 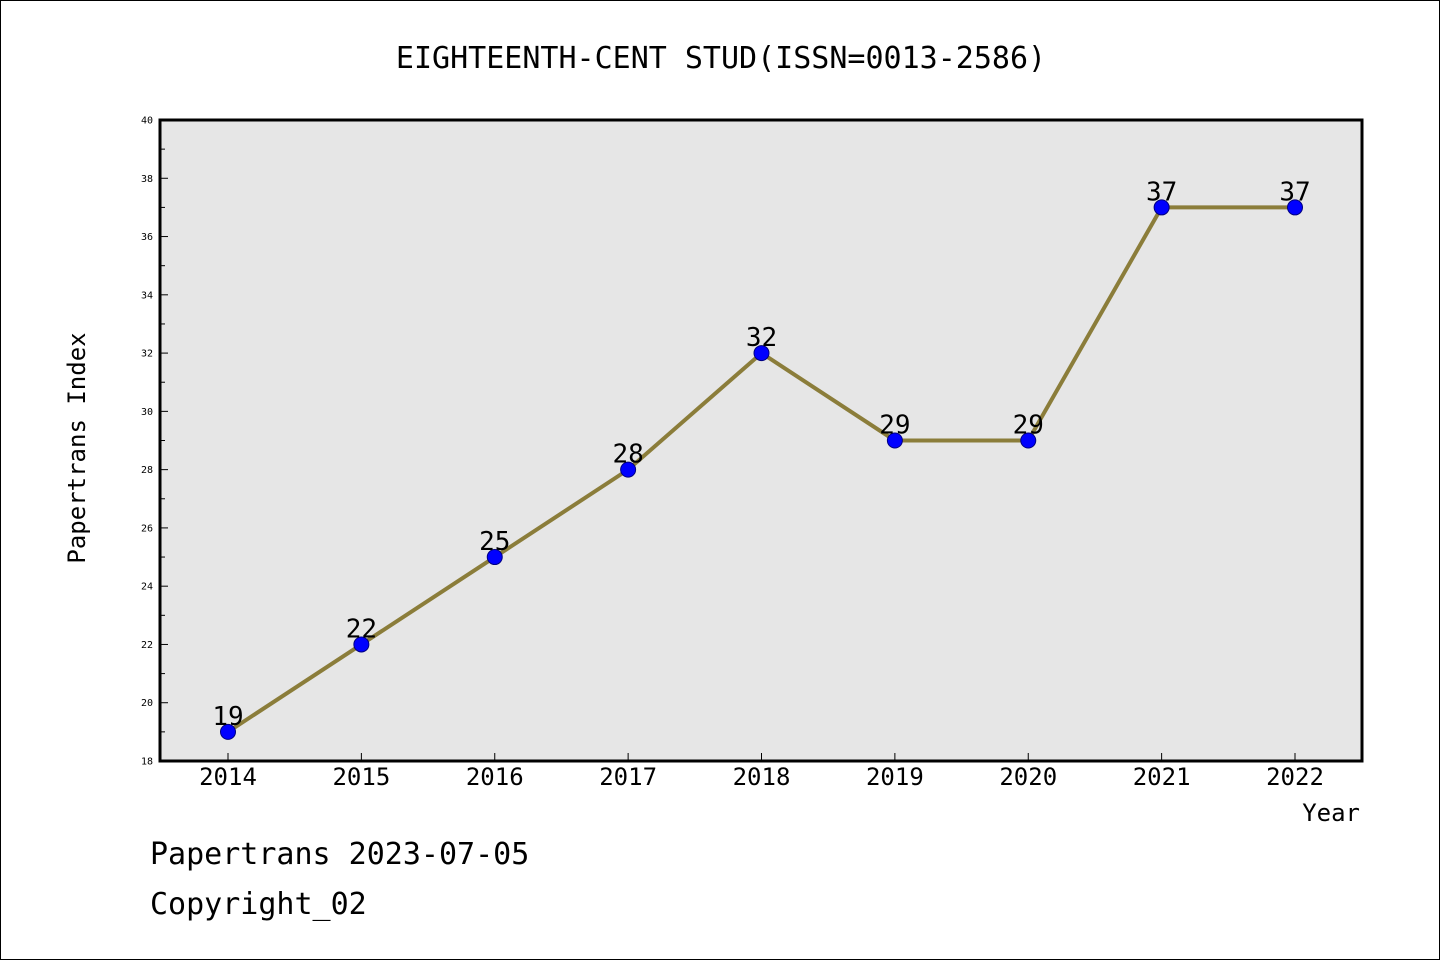 What do you see at coordinates (147, 295) in the screenshot?
I see `y-tick-label: 34` at bounding box center [147, 295].